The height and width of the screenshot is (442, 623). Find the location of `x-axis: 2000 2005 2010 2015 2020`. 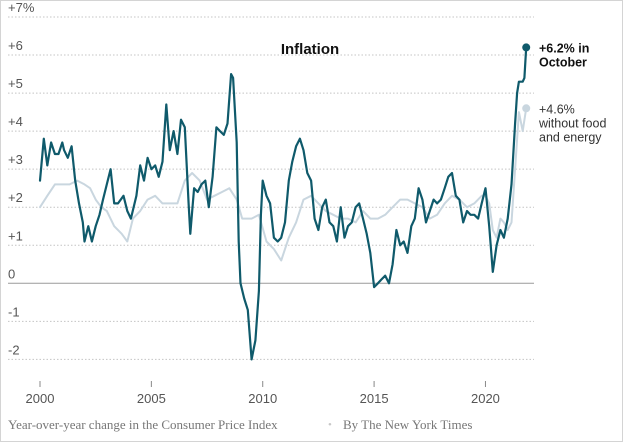

x-axis: 2000 2005 2010 2015 2020 is located at coordinates (263, 393).